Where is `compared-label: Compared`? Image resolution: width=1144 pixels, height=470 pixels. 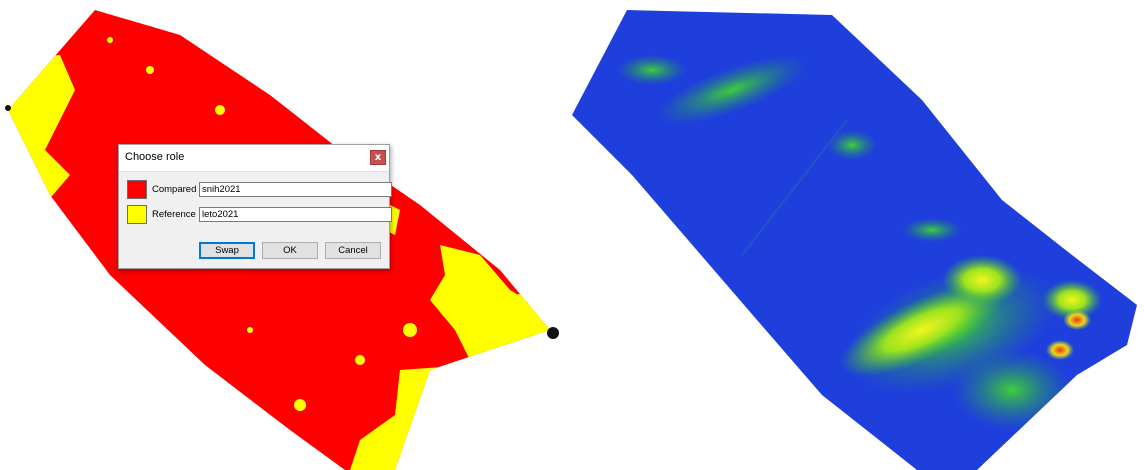 compared-label: Compared is located at coordinates (174, 189).